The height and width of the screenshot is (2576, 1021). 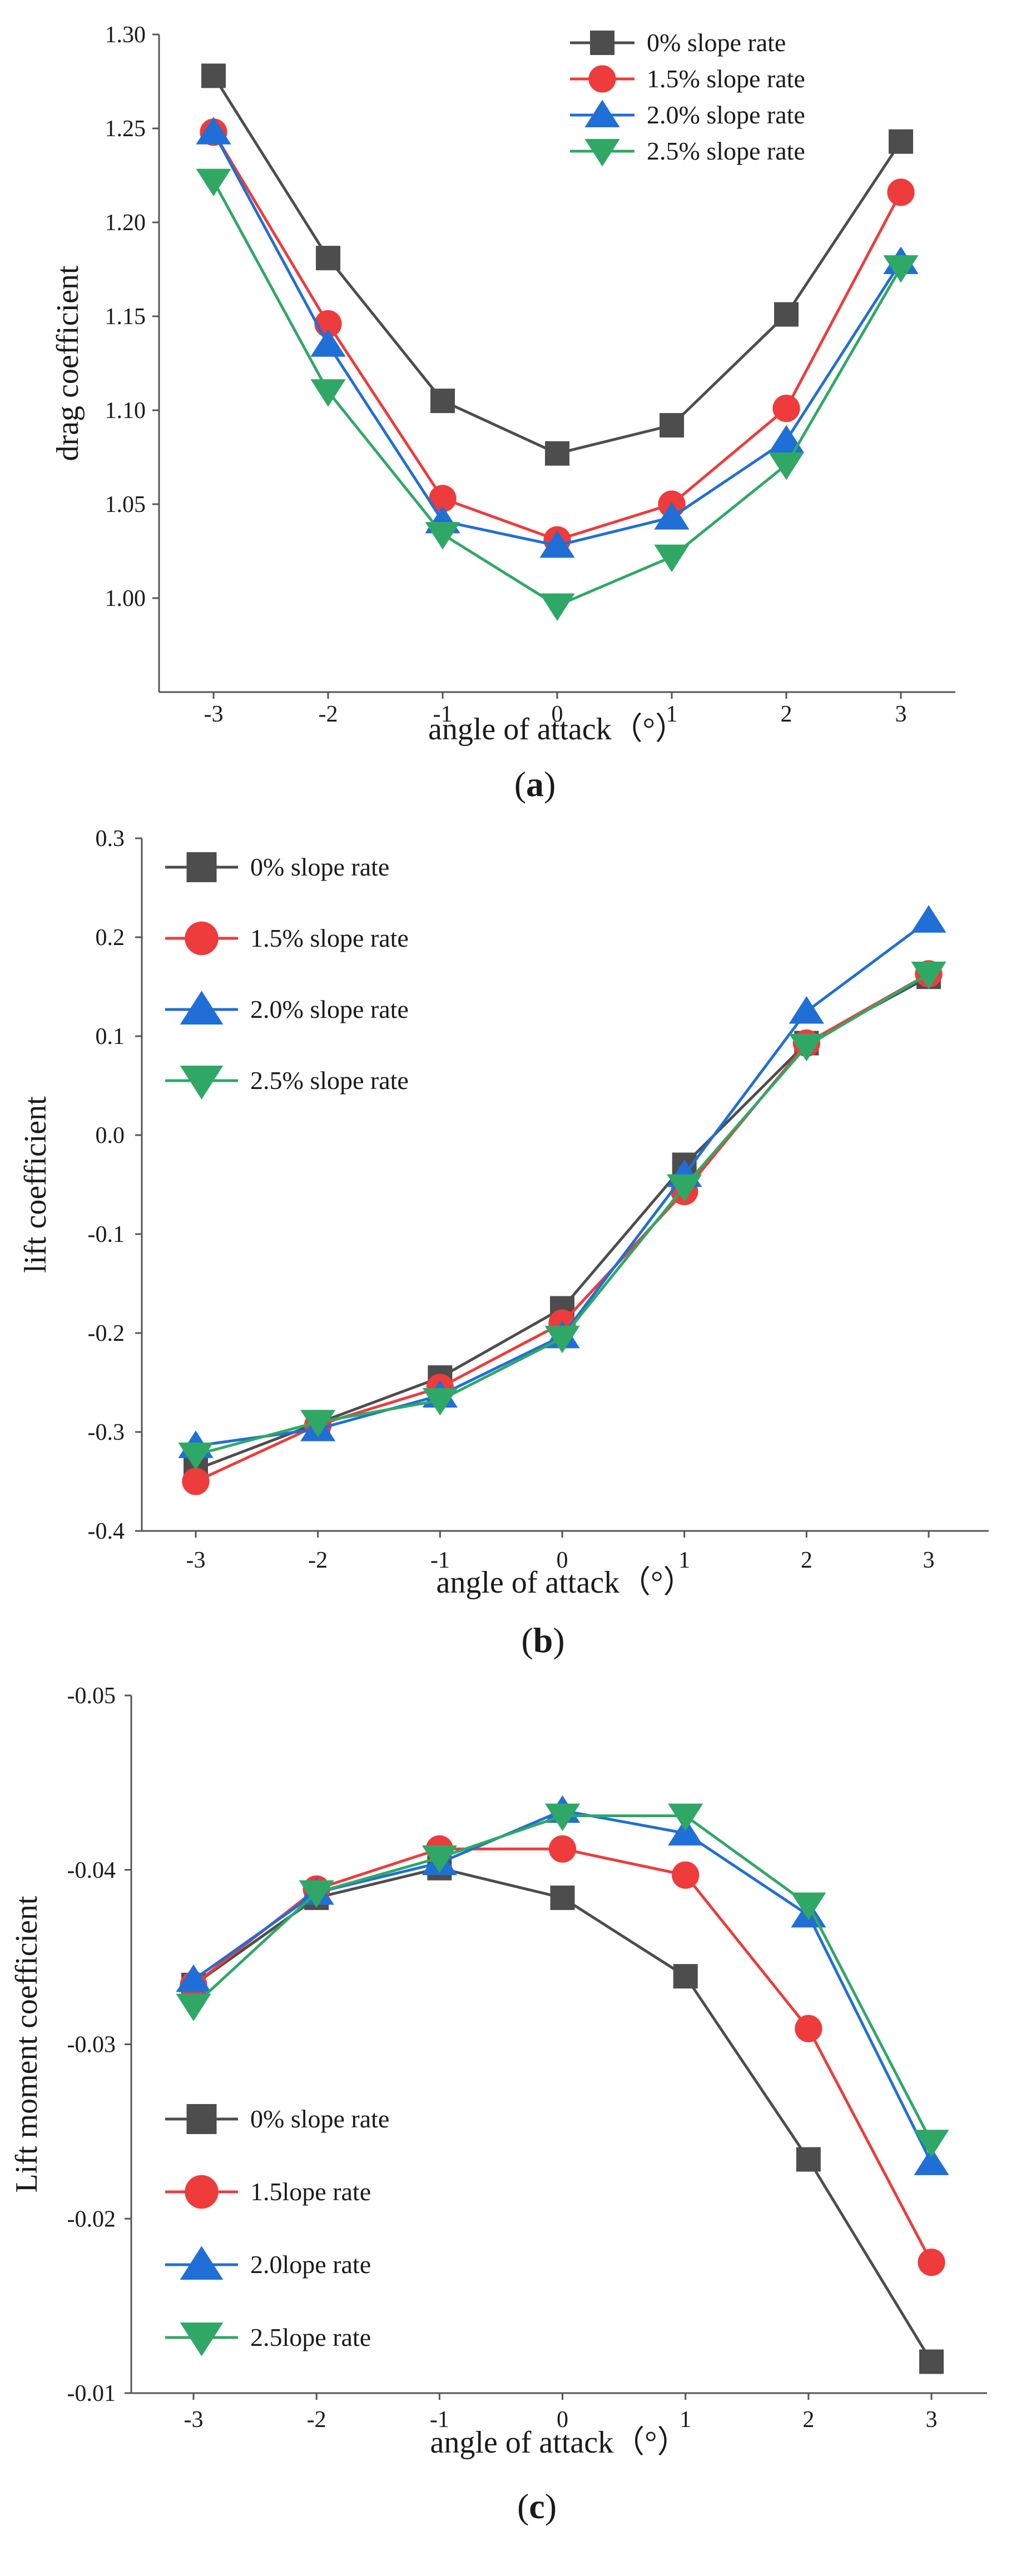 What do you see at coordinates (786, 715) in the screenshot?
I see `x-tick-label: 2` at bounding box center [786, 715].